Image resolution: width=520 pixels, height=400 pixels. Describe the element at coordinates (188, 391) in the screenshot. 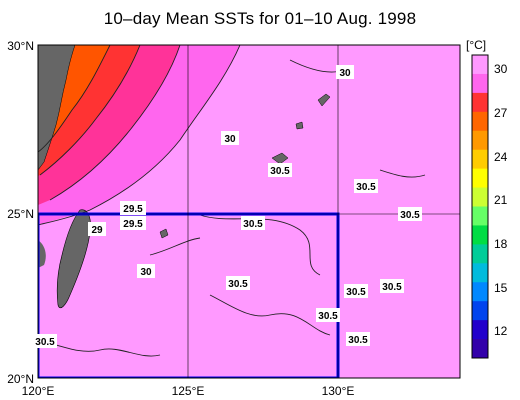

I see `lon-label-125: 125°E` at that location.